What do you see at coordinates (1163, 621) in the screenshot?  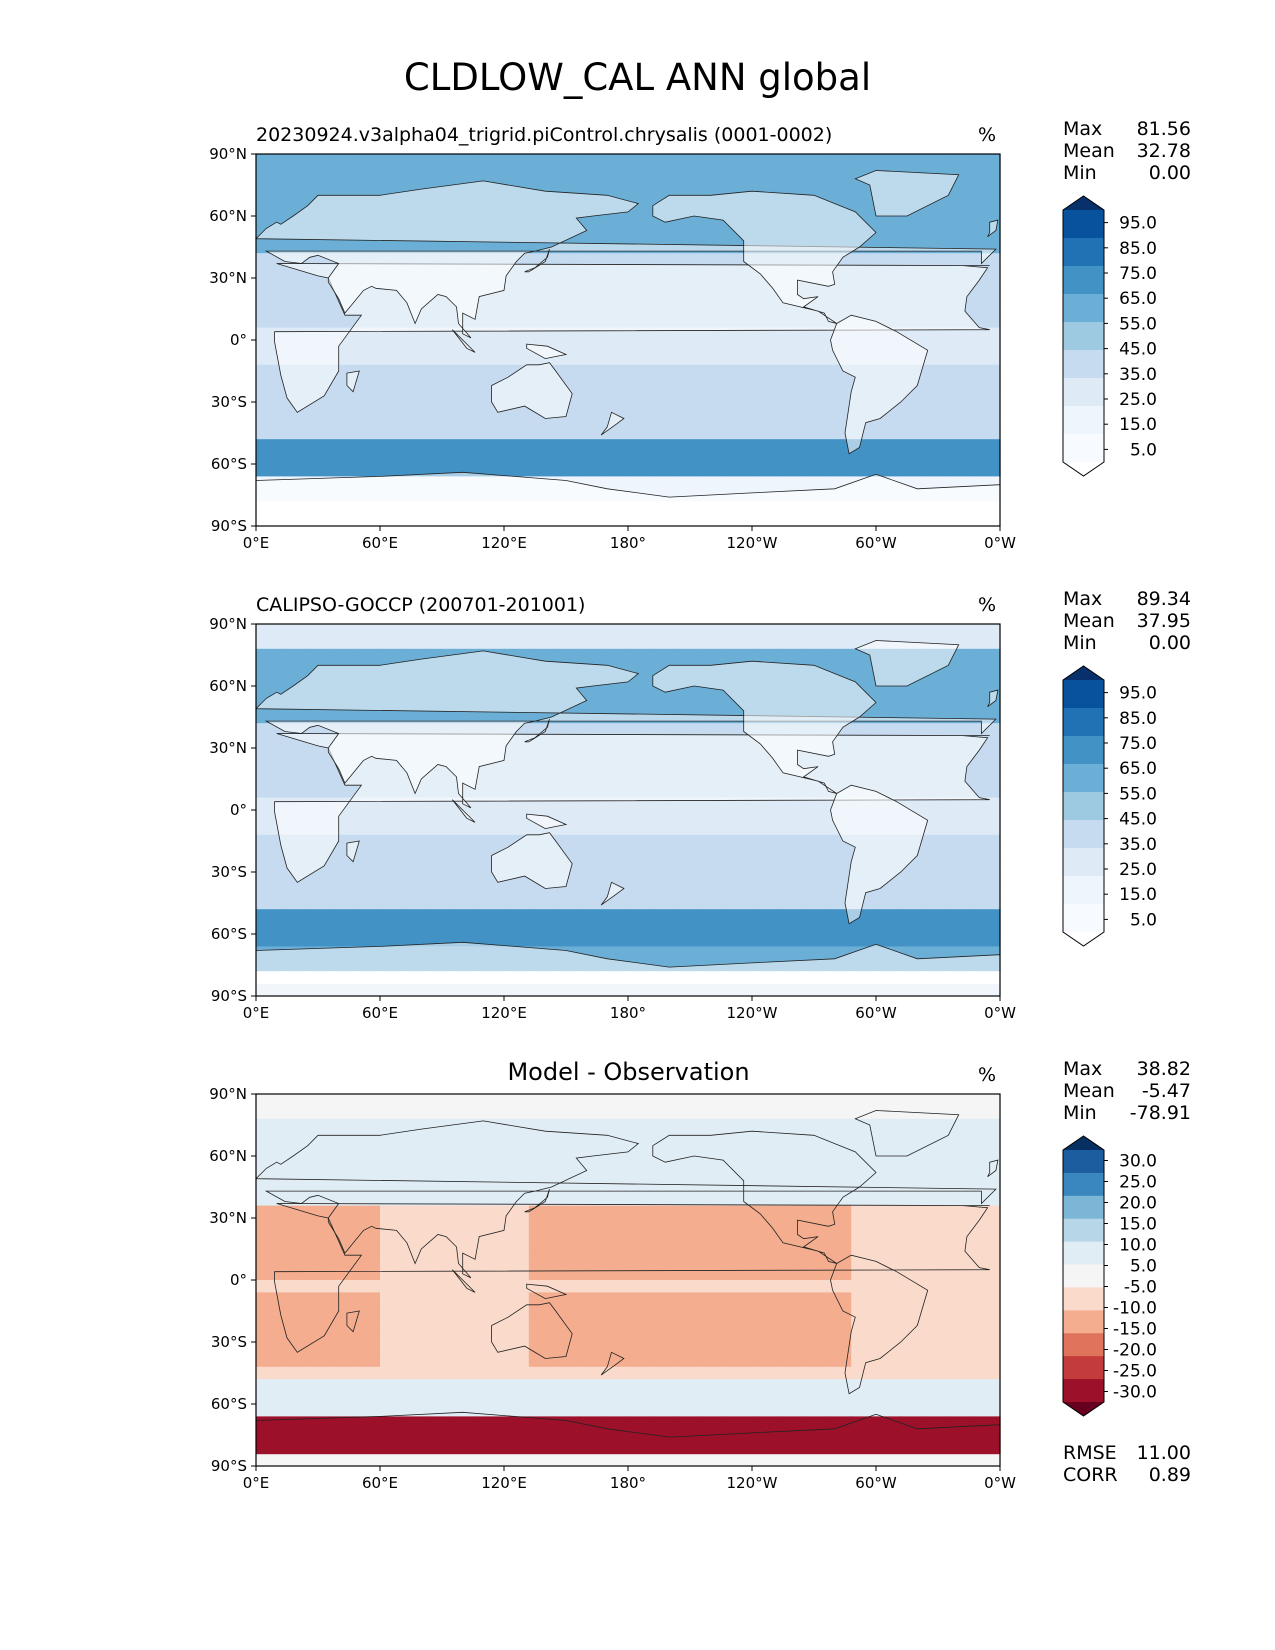 I see `stat-value: 37.95` at bounding box center [1163, 621].